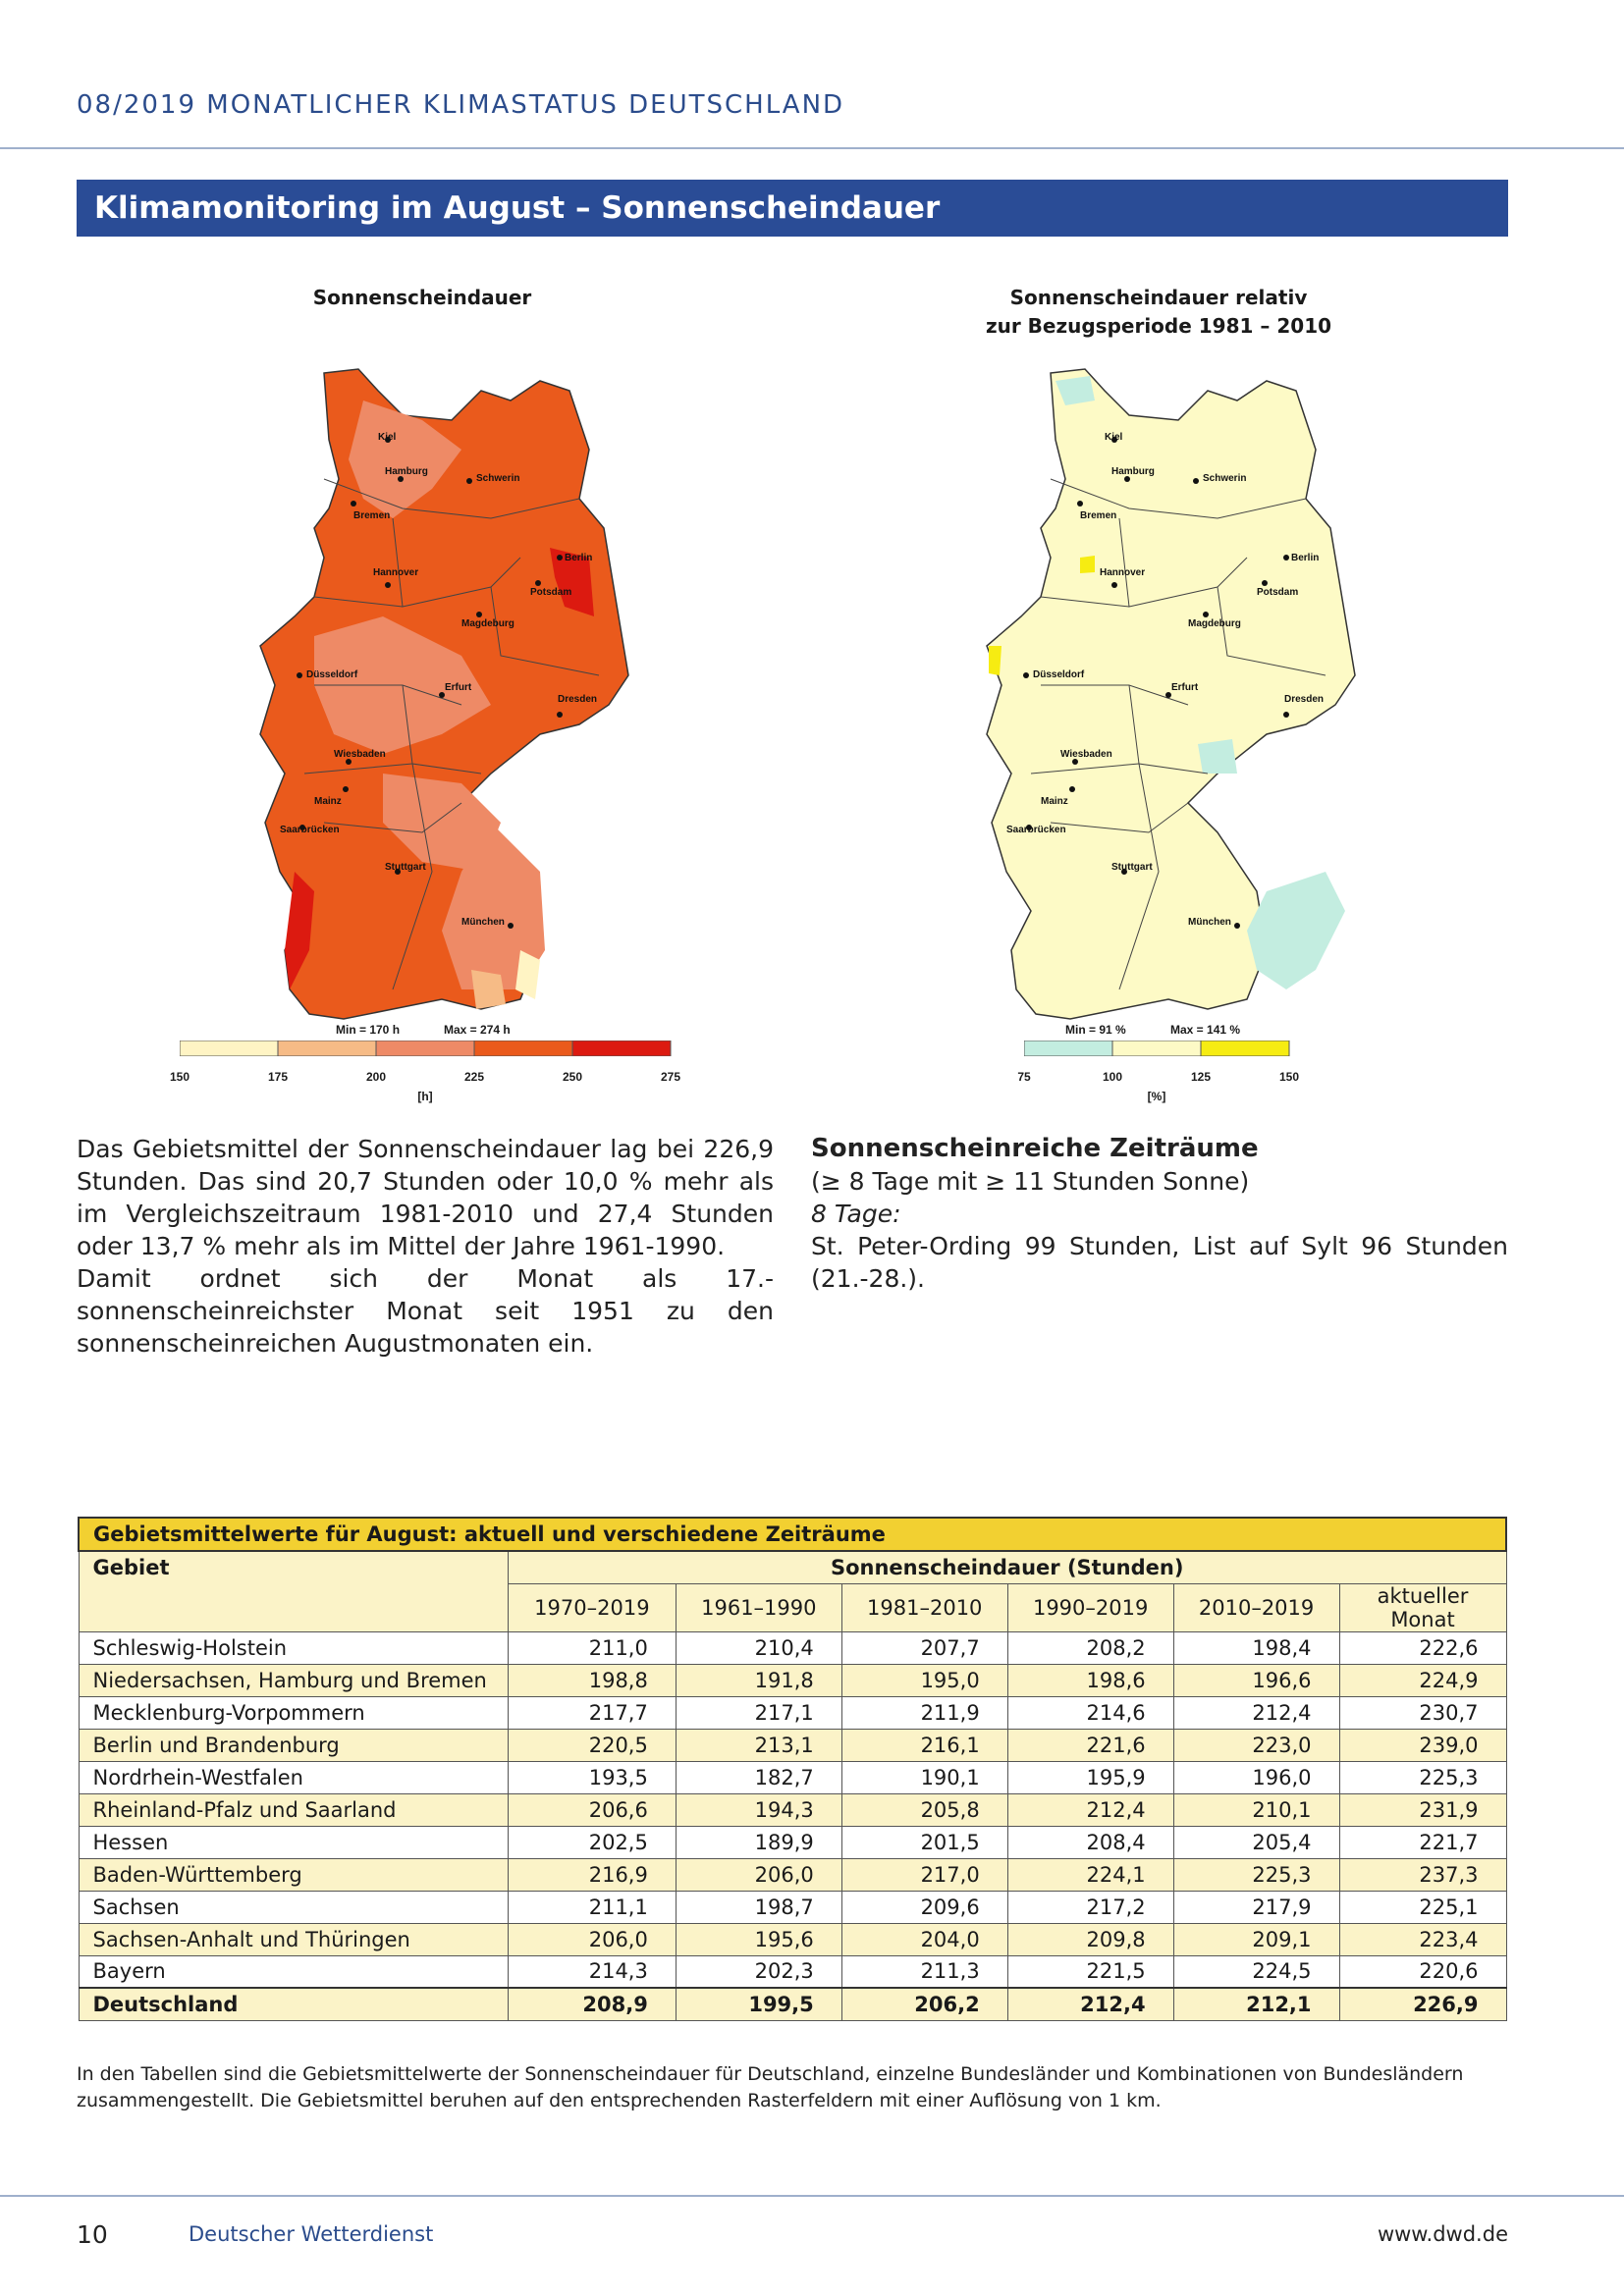  What do you see at coordinates (758, 1647) in the screenshot?
I see `table-cell-value: 210,4` at bounding box center [758, 1647].